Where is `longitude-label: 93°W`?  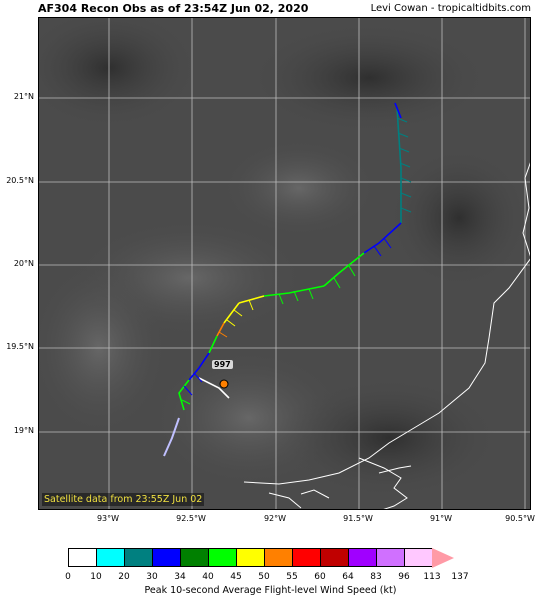 longitude-label: 93°W is located at coordinates (108, 518).